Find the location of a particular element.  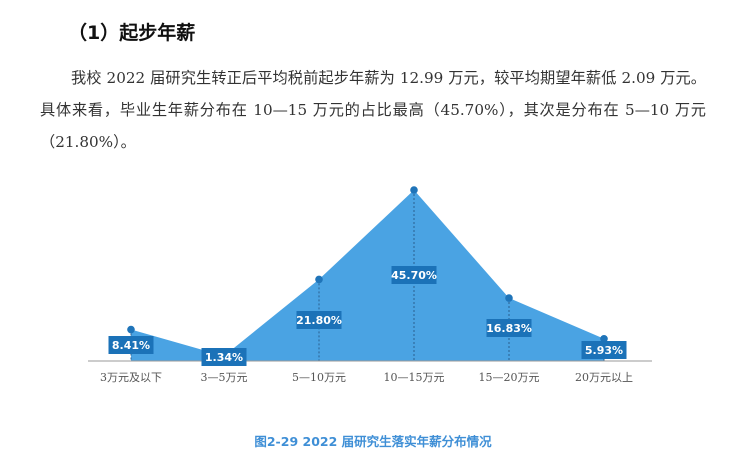

data-label: 8.41% is located at coordinates (131, 345).